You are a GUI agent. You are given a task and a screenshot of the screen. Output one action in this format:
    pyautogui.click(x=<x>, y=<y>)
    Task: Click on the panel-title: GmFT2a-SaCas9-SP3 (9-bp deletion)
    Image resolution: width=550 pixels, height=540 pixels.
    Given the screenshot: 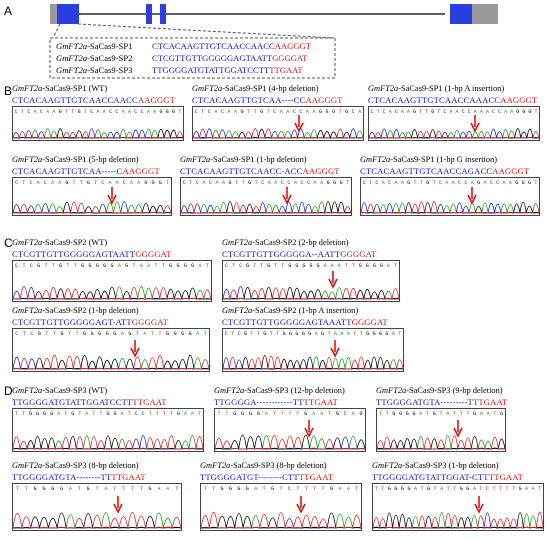 What is the action you would take?
    pyautogui.click(x=439, y=390)
    